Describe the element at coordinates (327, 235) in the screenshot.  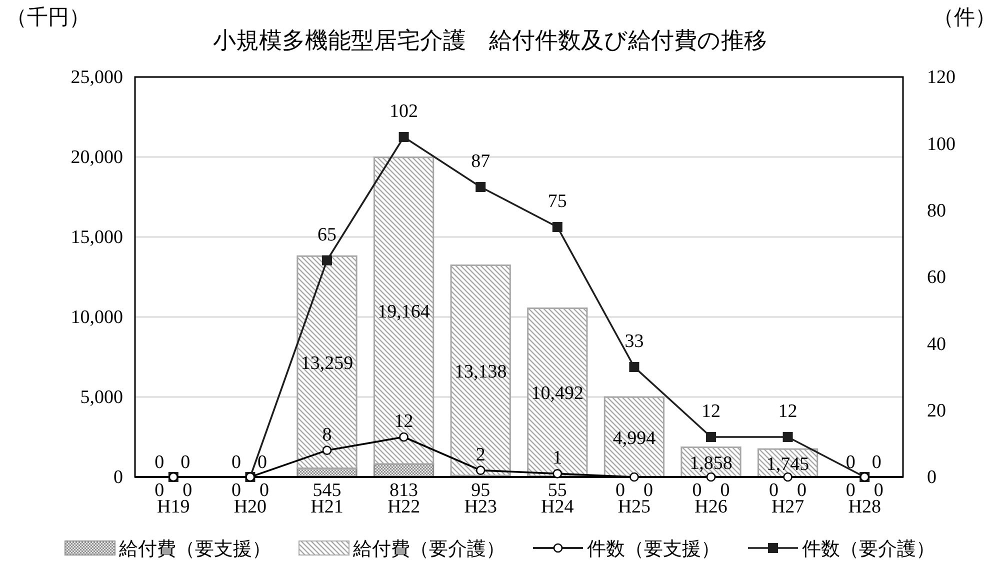
I see `data-label: 65` at that location.